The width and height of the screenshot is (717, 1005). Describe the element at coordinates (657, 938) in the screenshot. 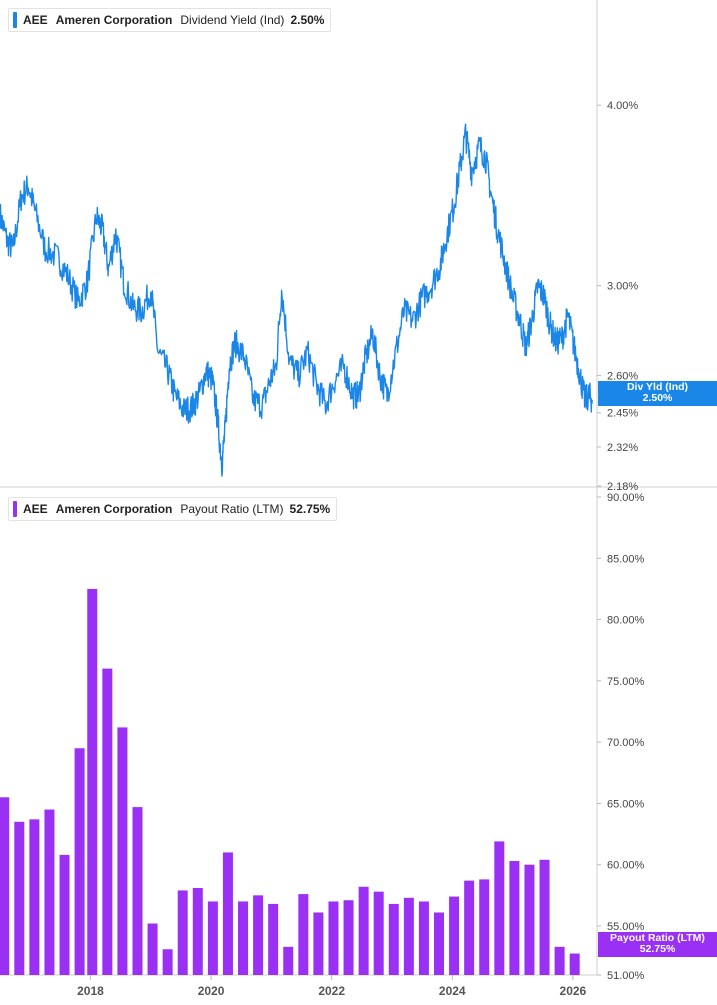

I see `flag-label: Payout Ratio (LTM)` at that location.